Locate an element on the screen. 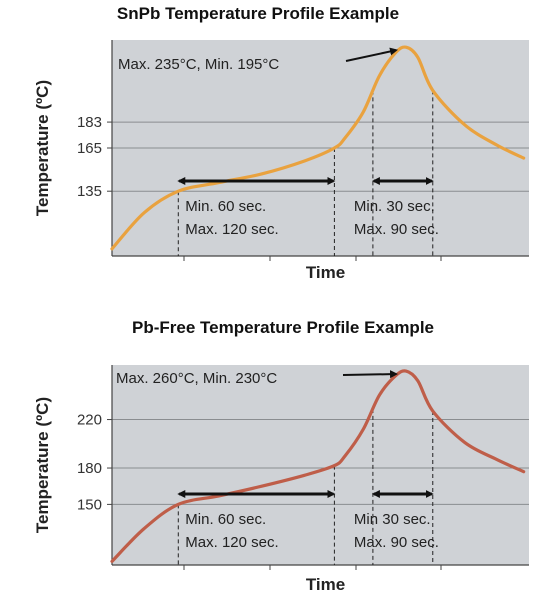  peak-note: Max. 260°C, Min. 230°C is located at coordinates (196, 378).